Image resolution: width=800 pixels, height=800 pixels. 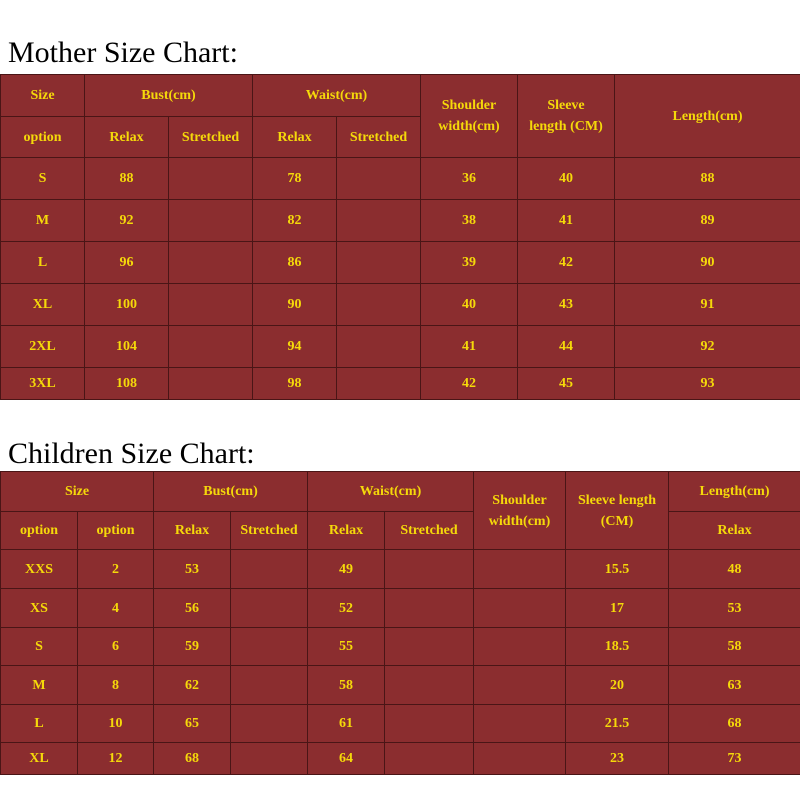 What do you see at coordinates (131, 453) in the screenshot?
I see `children-size-chart-title: Children Size Chart:` at bounding box center [131, 453].